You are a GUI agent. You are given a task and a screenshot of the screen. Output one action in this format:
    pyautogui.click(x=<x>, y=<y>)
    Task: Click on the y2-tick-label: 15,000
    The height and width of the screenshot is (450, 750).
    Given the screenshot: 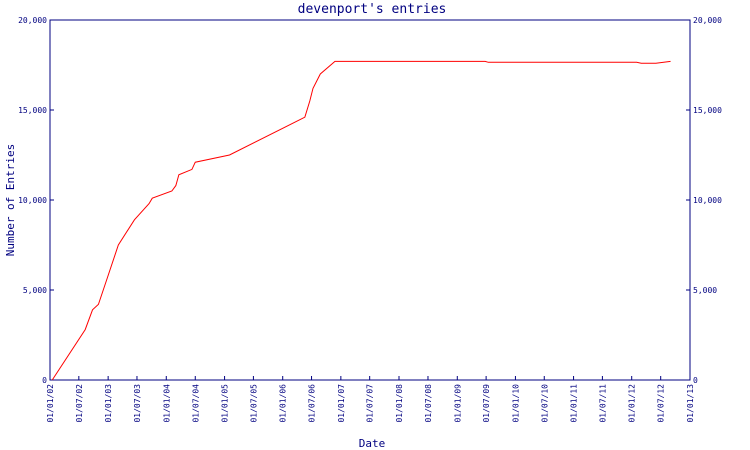 What is the action you would take?
    pyautogui.click(x=707, y=110)
    